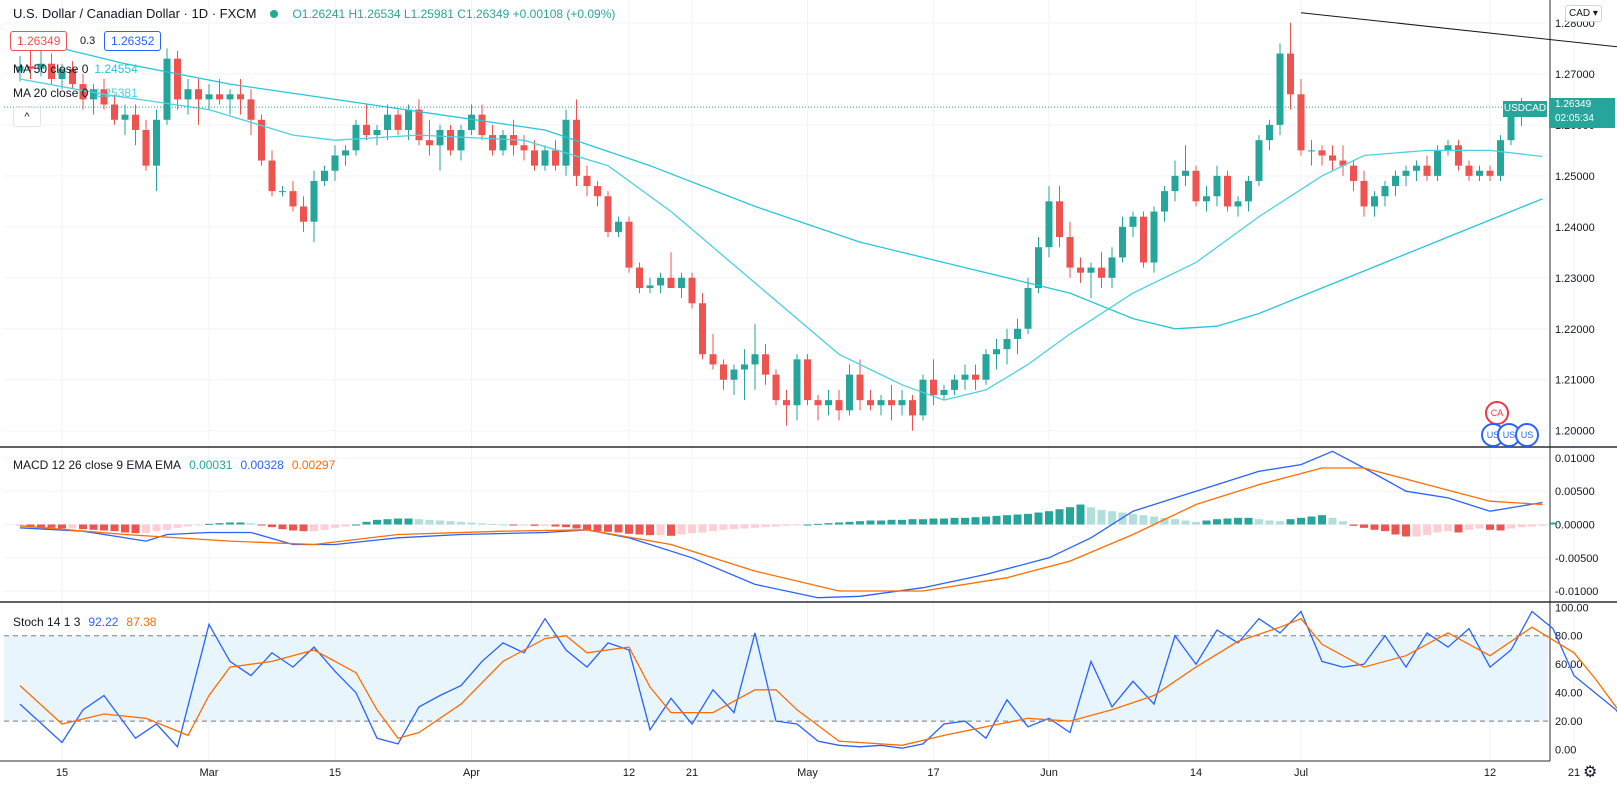  What do you see at coordinates (1590, 772) in the screenshot?
I see `settings-gear-icon: ⚙` at bounding box center [1590, 772].